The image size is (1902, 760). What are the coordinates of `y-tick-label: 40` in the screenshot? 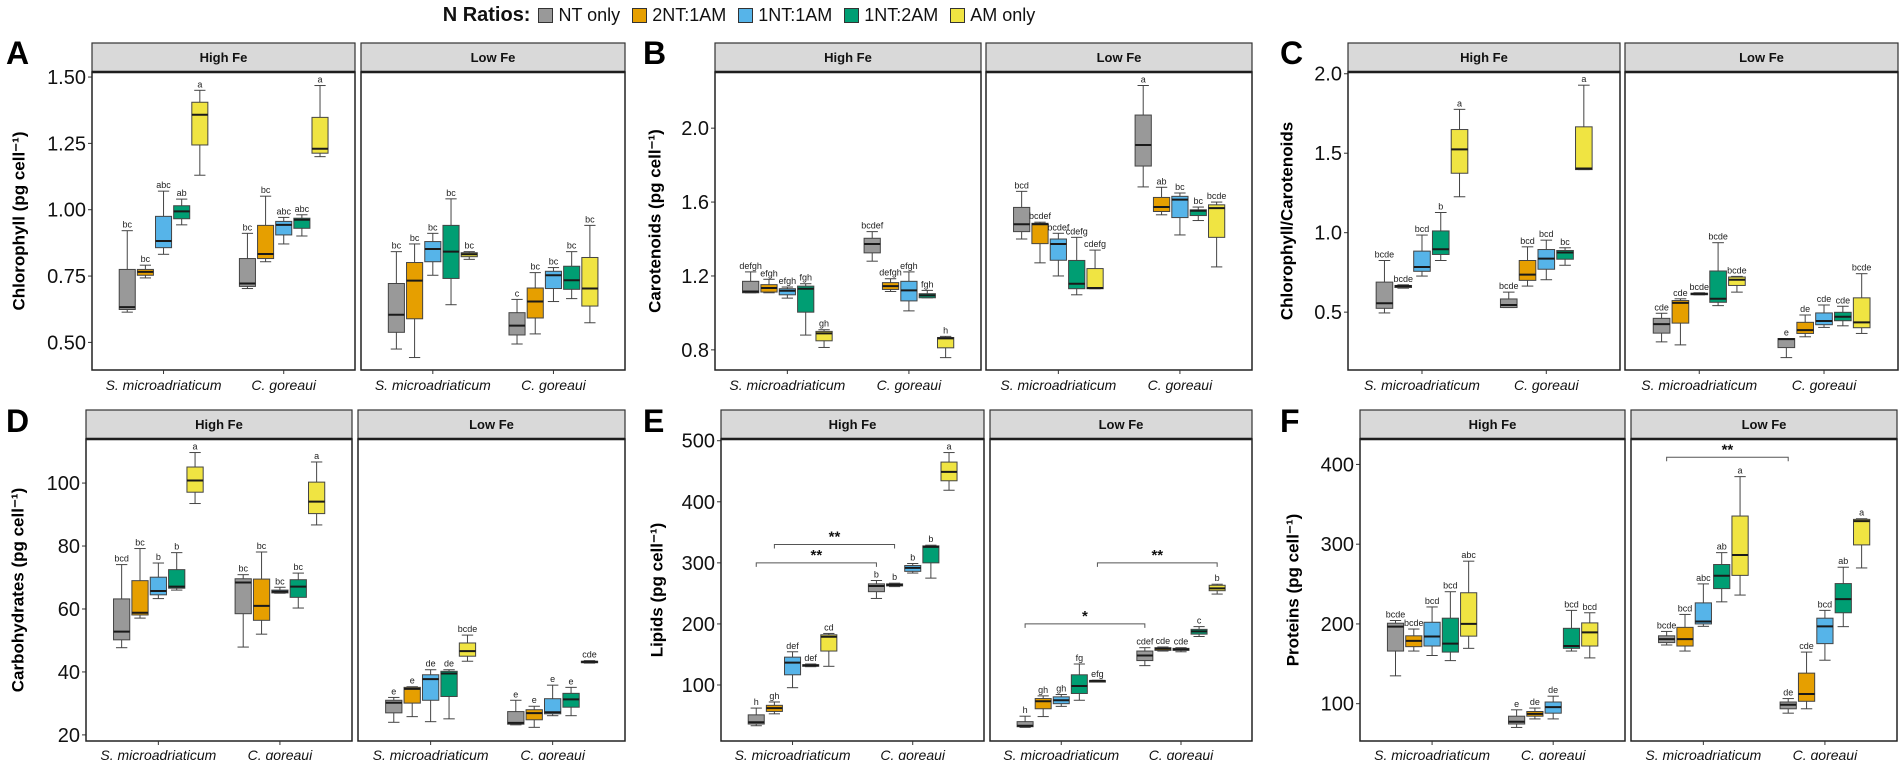 It's located at (69, 673).